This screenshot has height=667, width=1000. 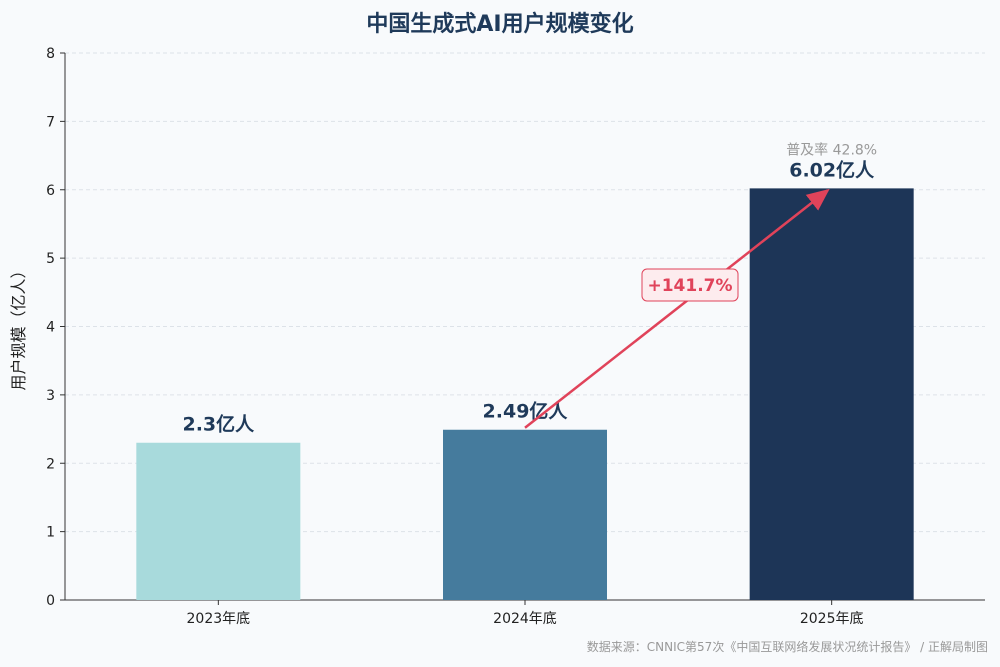 What do you see at coordinates (50, 328) in the screenshot?
I see `y-tick-label: 4` at bounding box center [50, 328].